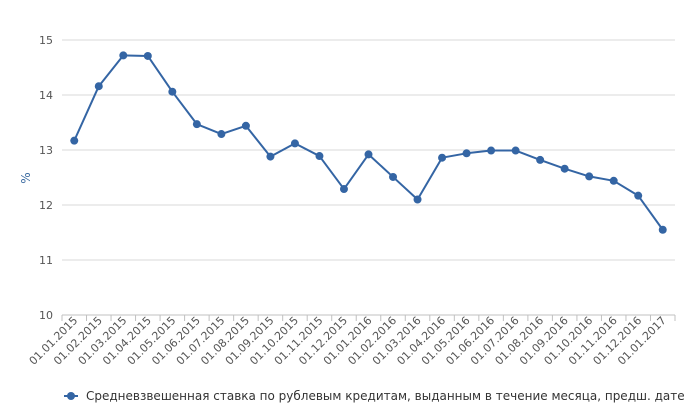 The image size is (700, 420). I want to click on y-tick-label: 11, so click(46, 260).